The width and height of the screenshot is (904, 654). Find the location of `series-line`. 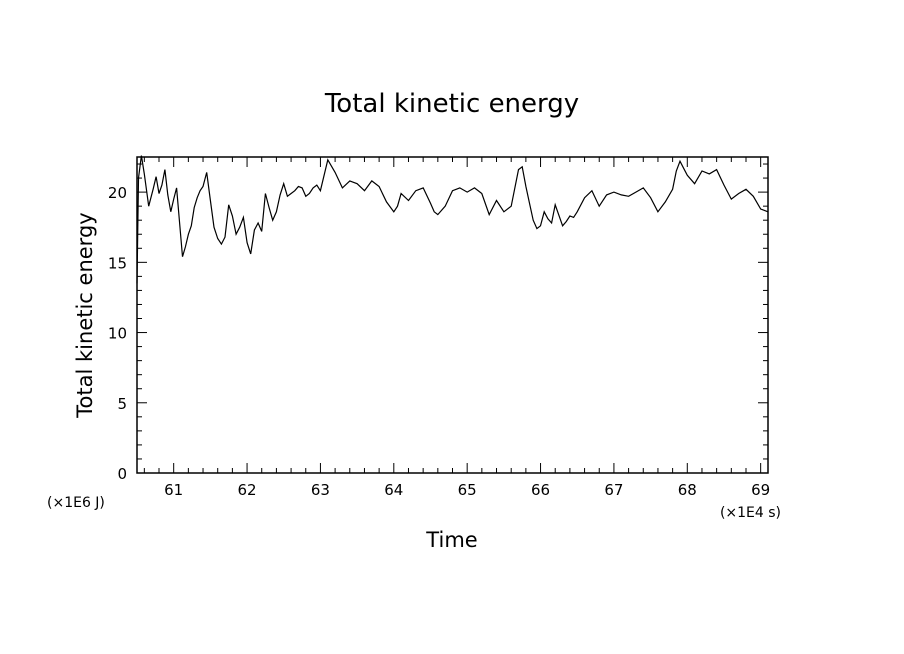

series-line is located at coordinates (452, 219).